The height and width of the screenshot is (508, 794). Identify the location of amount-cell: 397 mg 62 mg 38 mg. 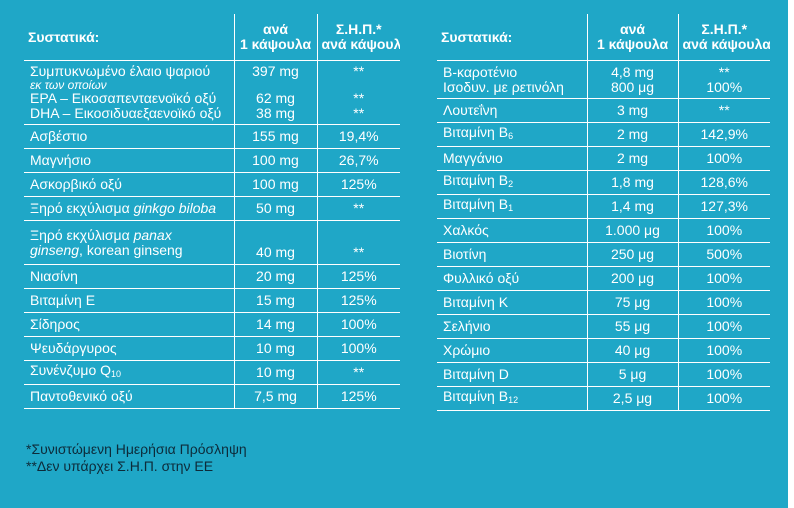
(276, 92).